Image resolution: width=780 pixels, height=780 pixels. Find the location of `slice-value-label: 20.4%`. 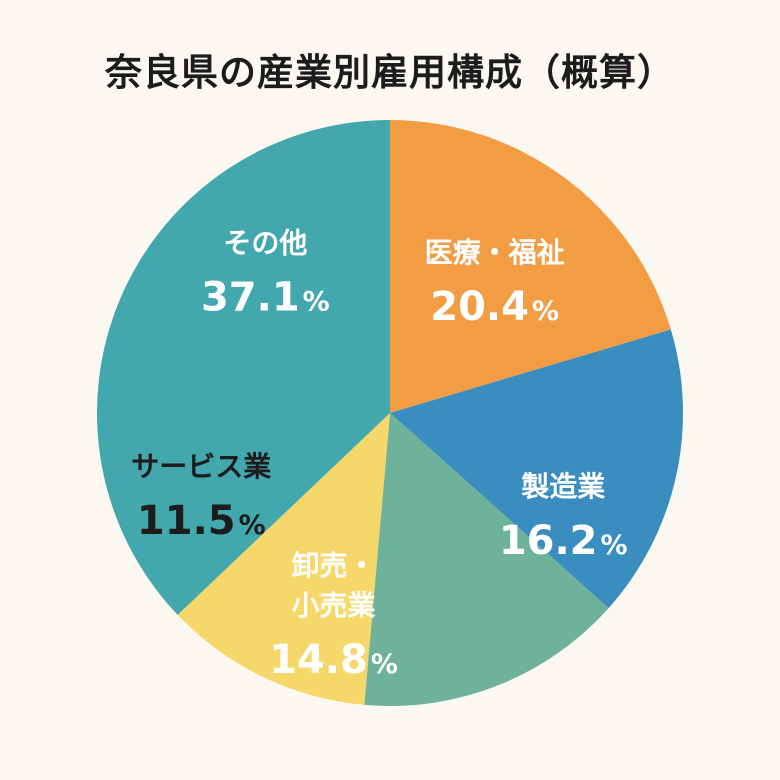

slice-value-label: 20.4% is located at coordinates (494, 307).